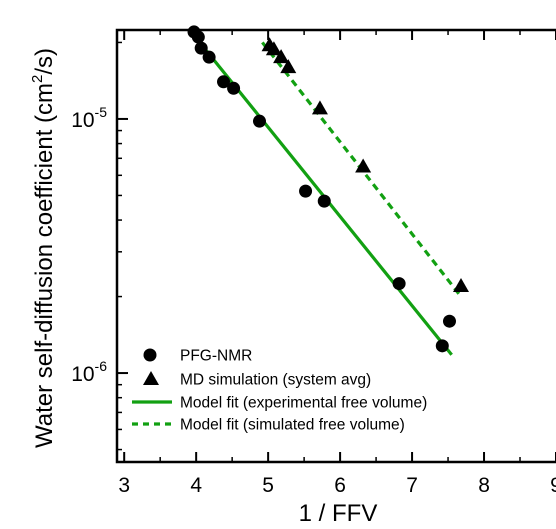  What do you see at coordinates (553, 485) in the screenshot?
I see `x-tick-label: 9` at bounding box center [553, 485].